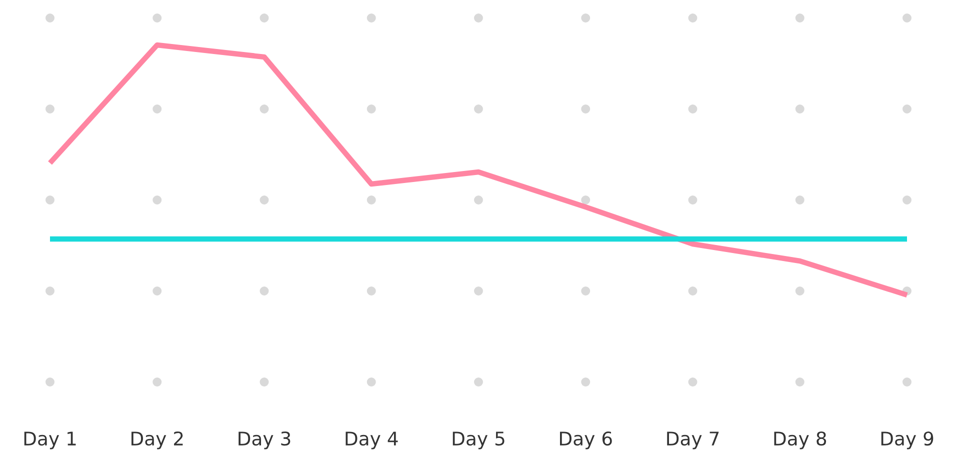 The height and width of the screenshot is (456, 979). I want to click on x-tick-label: Day 1, so click(50, 441).